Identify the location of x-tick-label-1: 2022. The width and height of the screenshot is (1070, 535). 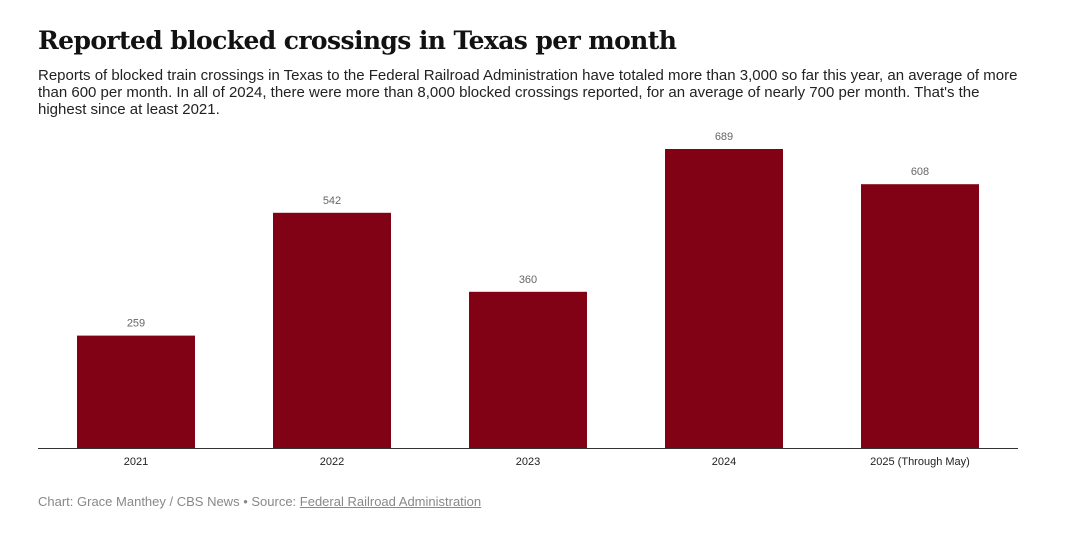
(332, 462).